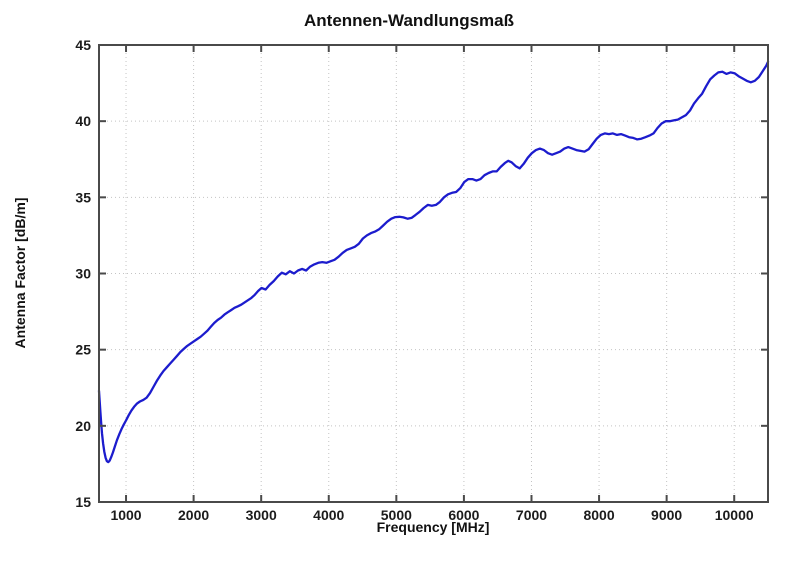 Image resolution: width=800 pixels, height=564 pixels. What do you see at coordinates (83, 121) in the screenshot?
I see `y-tick-label: 40` at bounding box center [83, 121].